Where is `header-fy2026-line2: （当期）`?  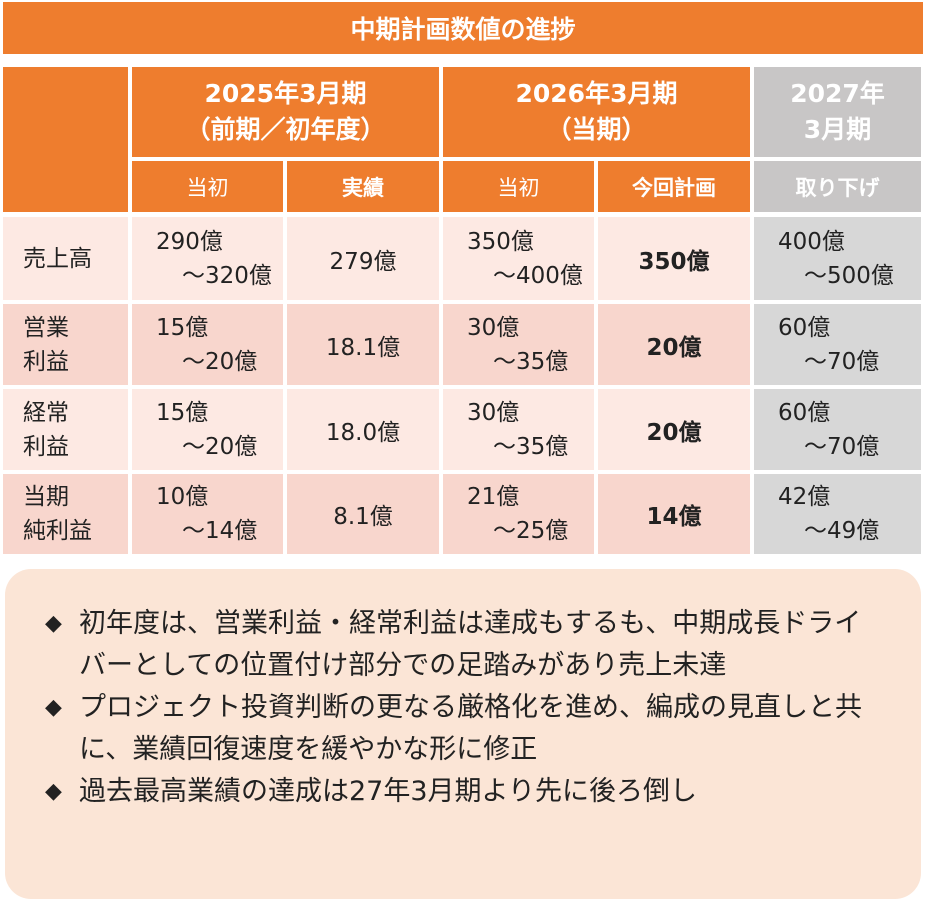
header-fy2026-line2: （当期） is located at coordinates (596, 129).